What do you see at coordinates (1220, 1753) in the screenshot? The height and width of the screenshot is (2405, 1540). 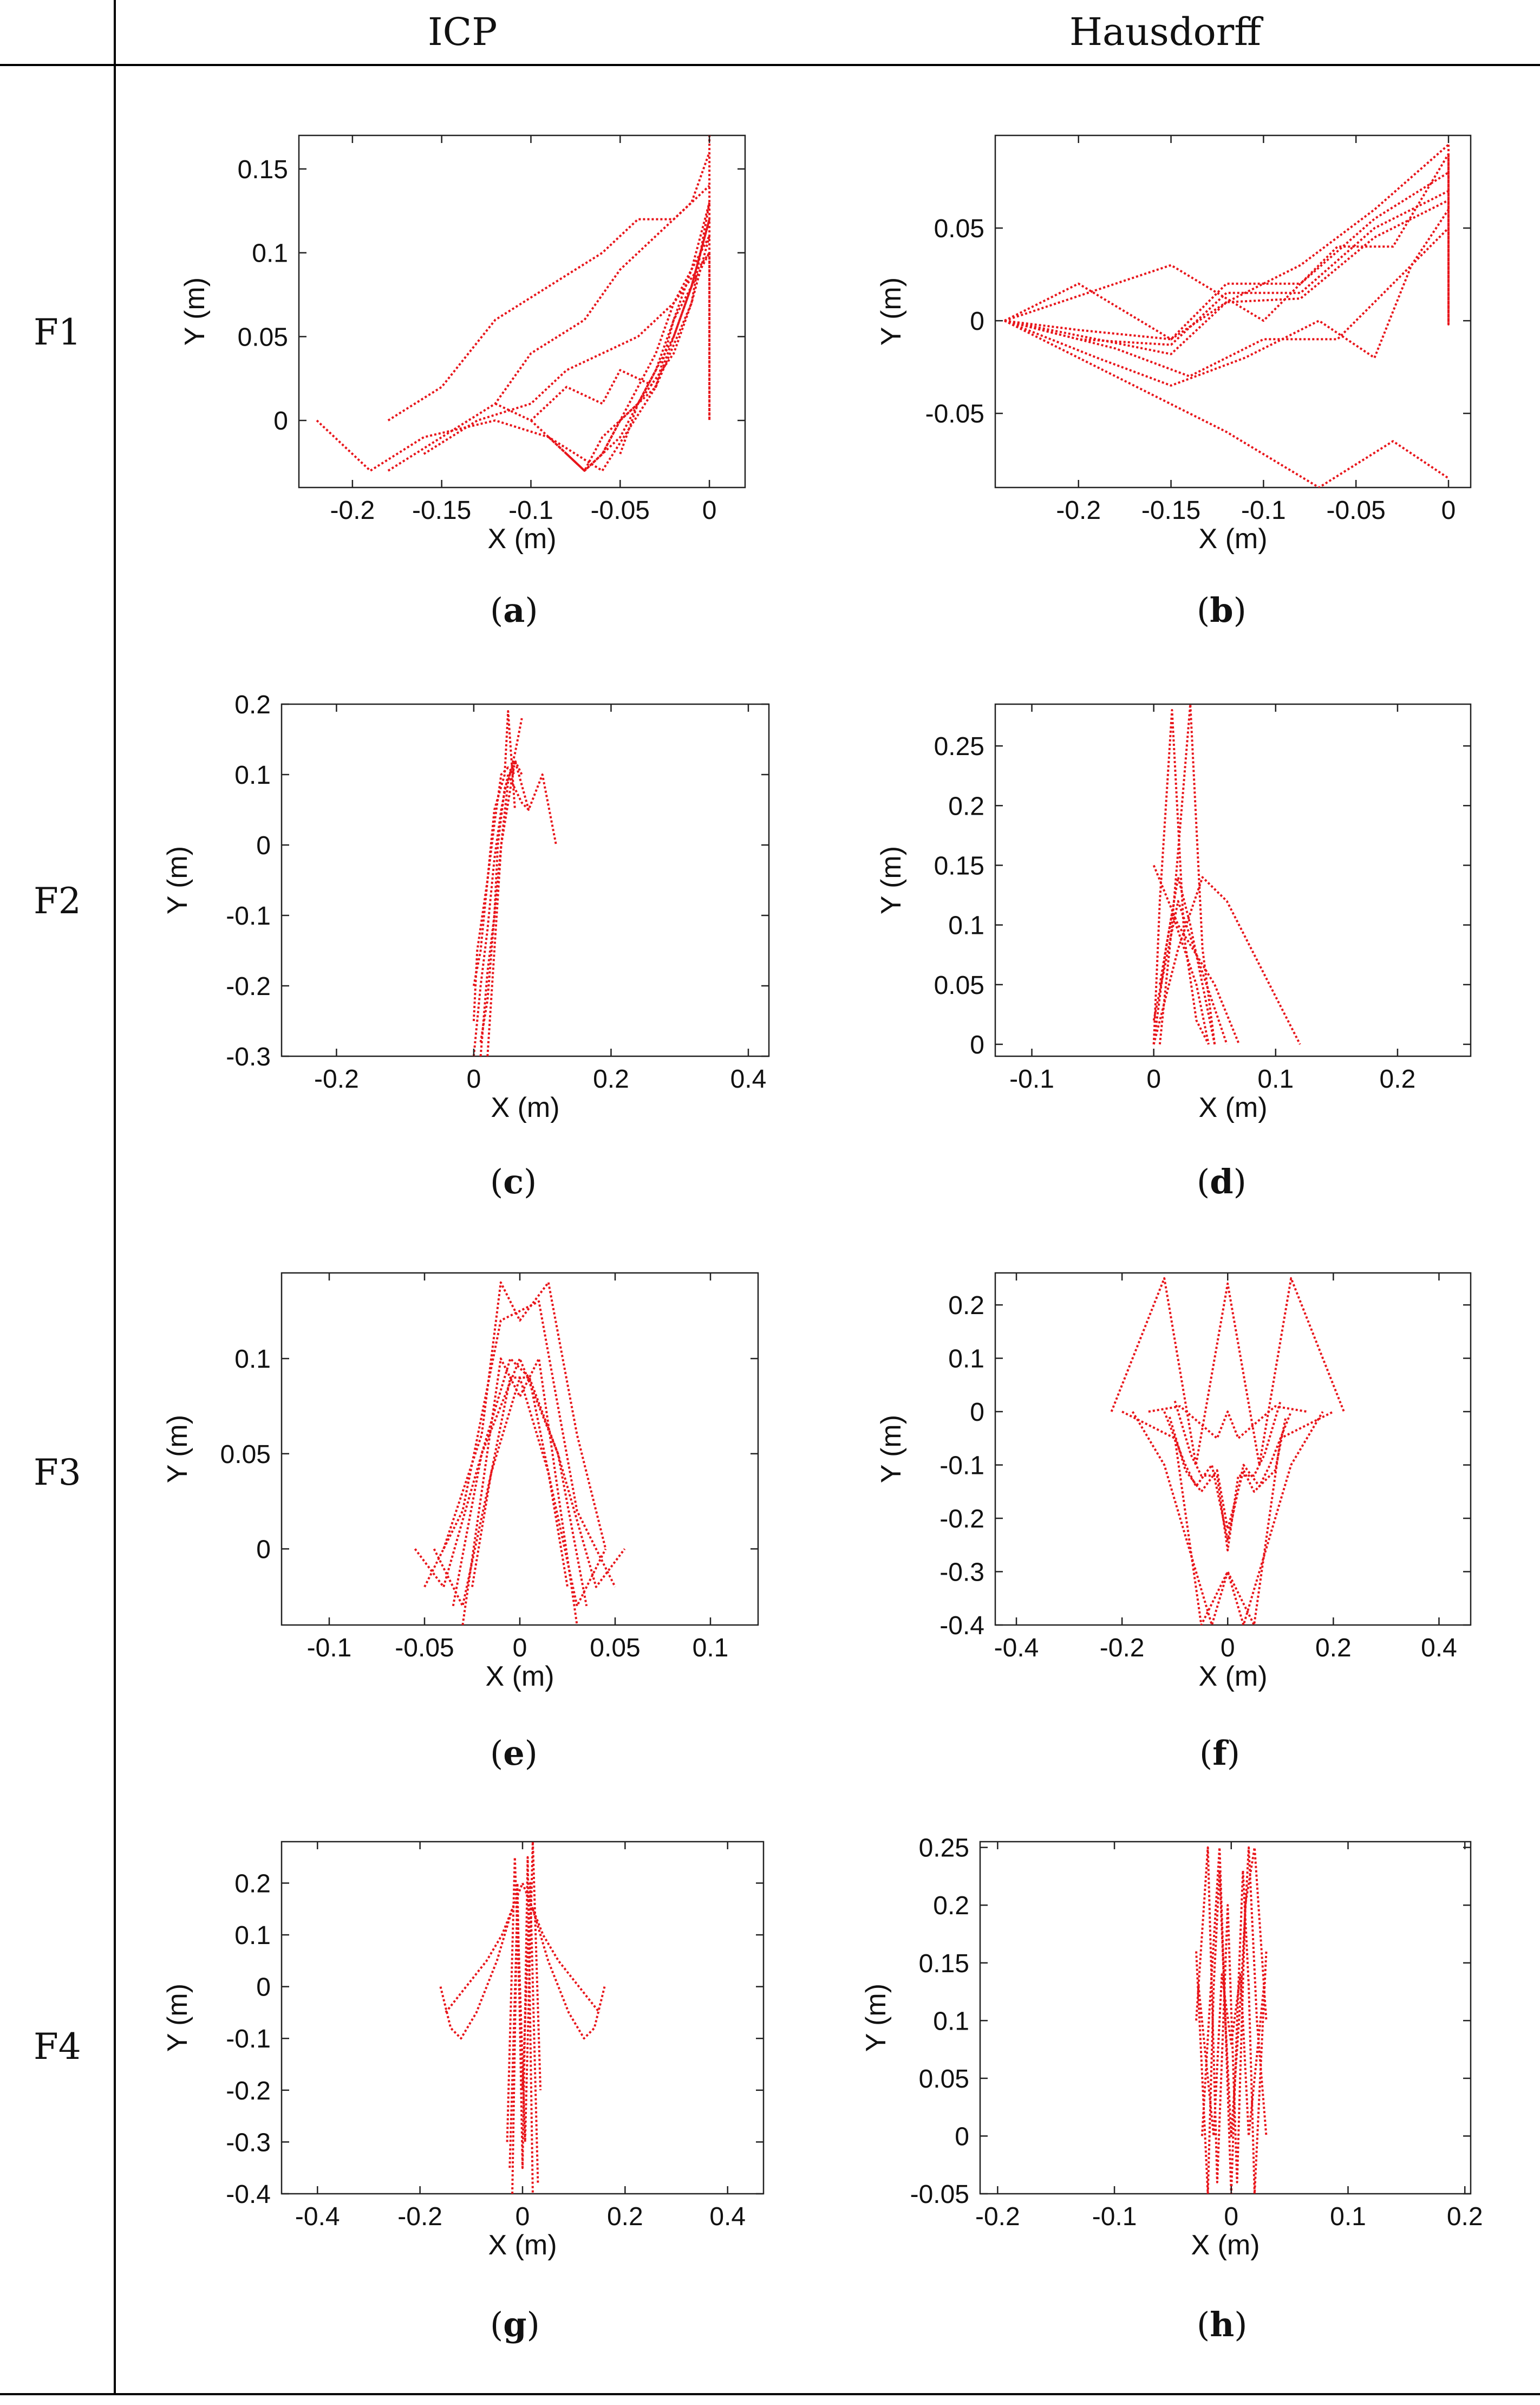 I see `panel-label-f: (f)` at bounding box center [1220, 1753].